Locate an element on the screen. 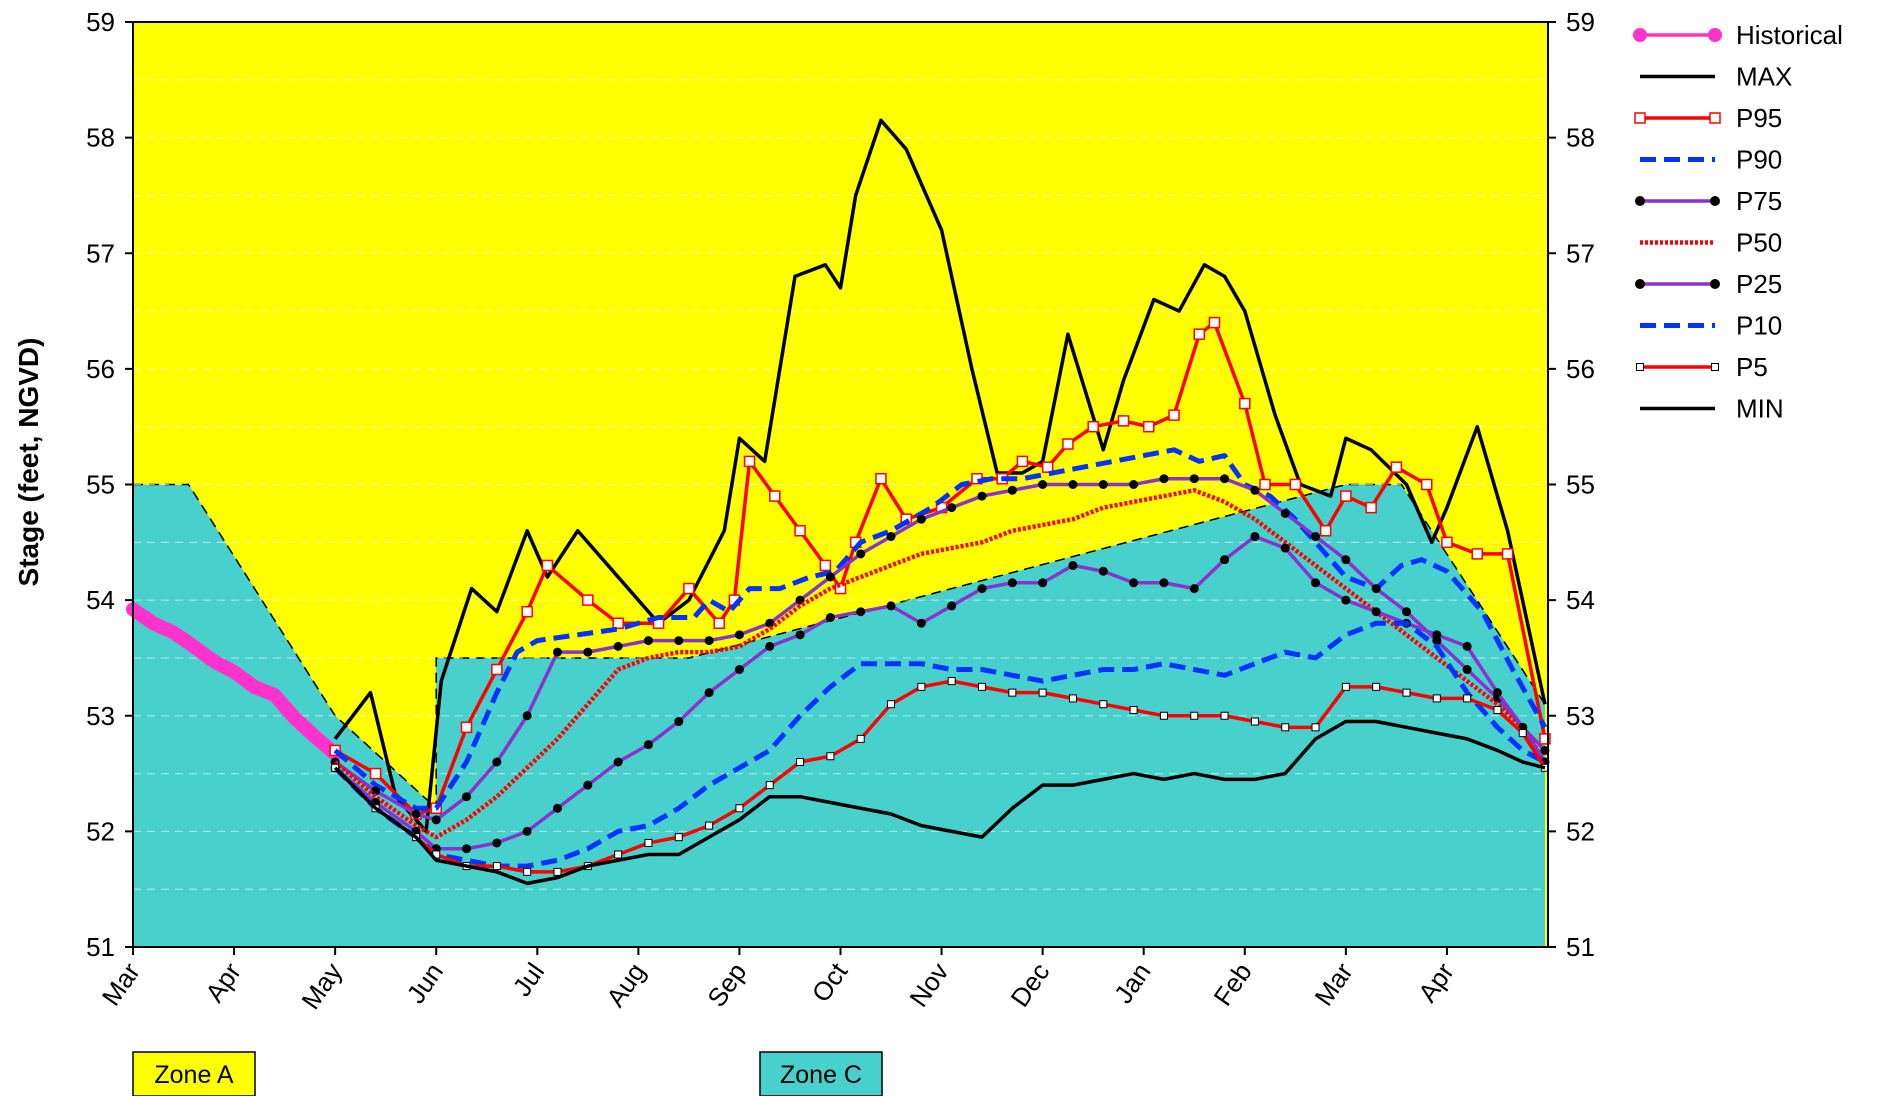  y-axis-title: Stage (feet, NGVD) is located at coordinates (28, 462).